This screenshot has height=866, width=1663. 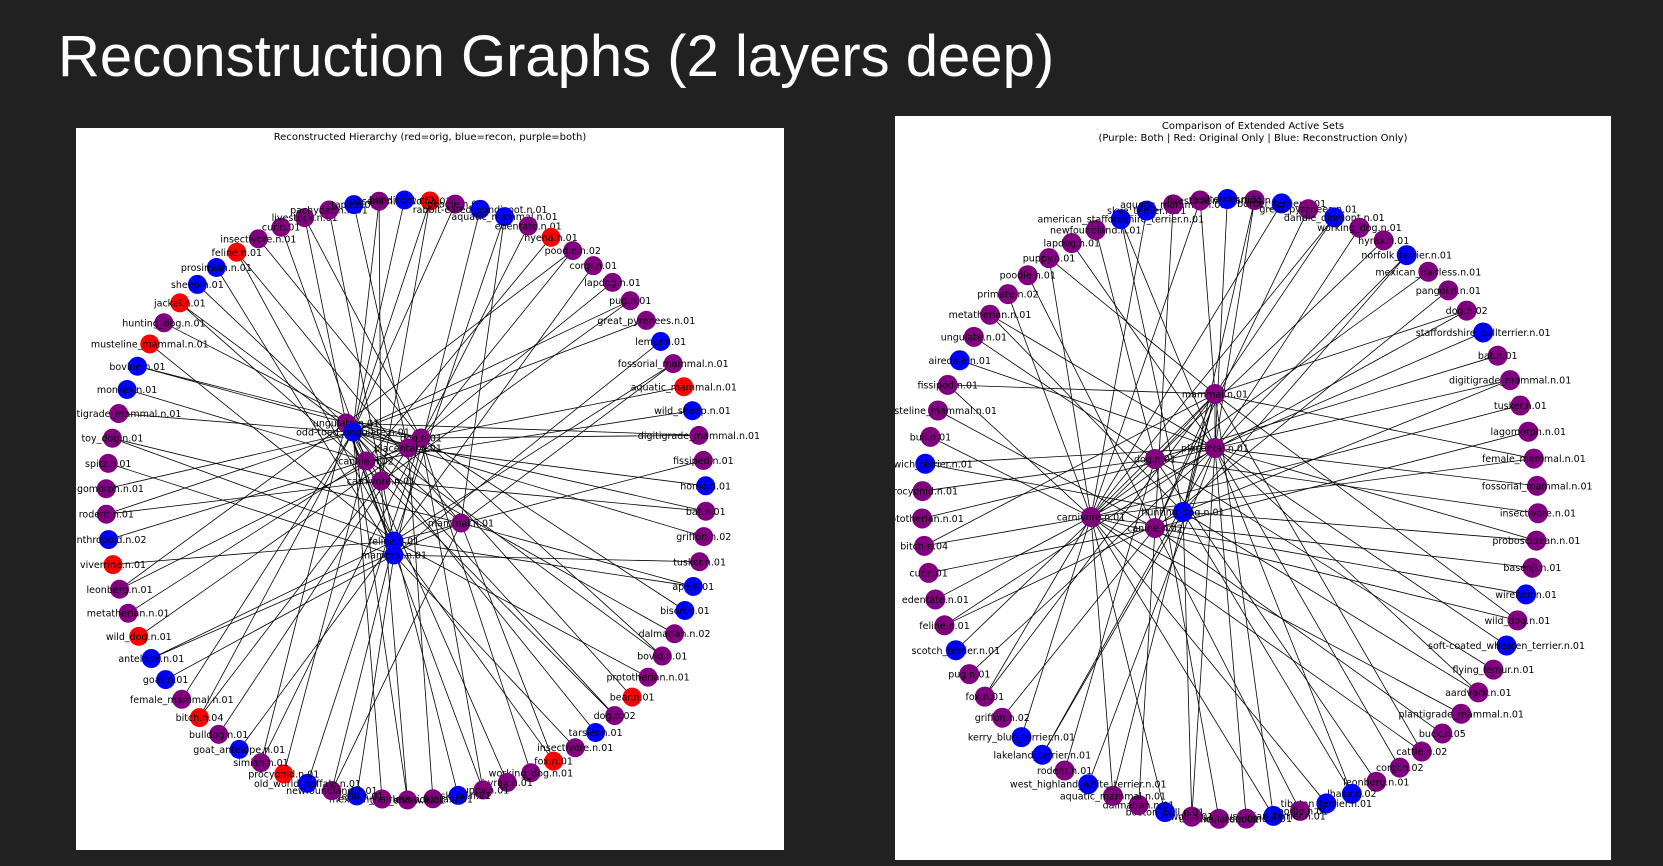 I want to click on node-label: homo.n.01, so click(x=705, y=486).